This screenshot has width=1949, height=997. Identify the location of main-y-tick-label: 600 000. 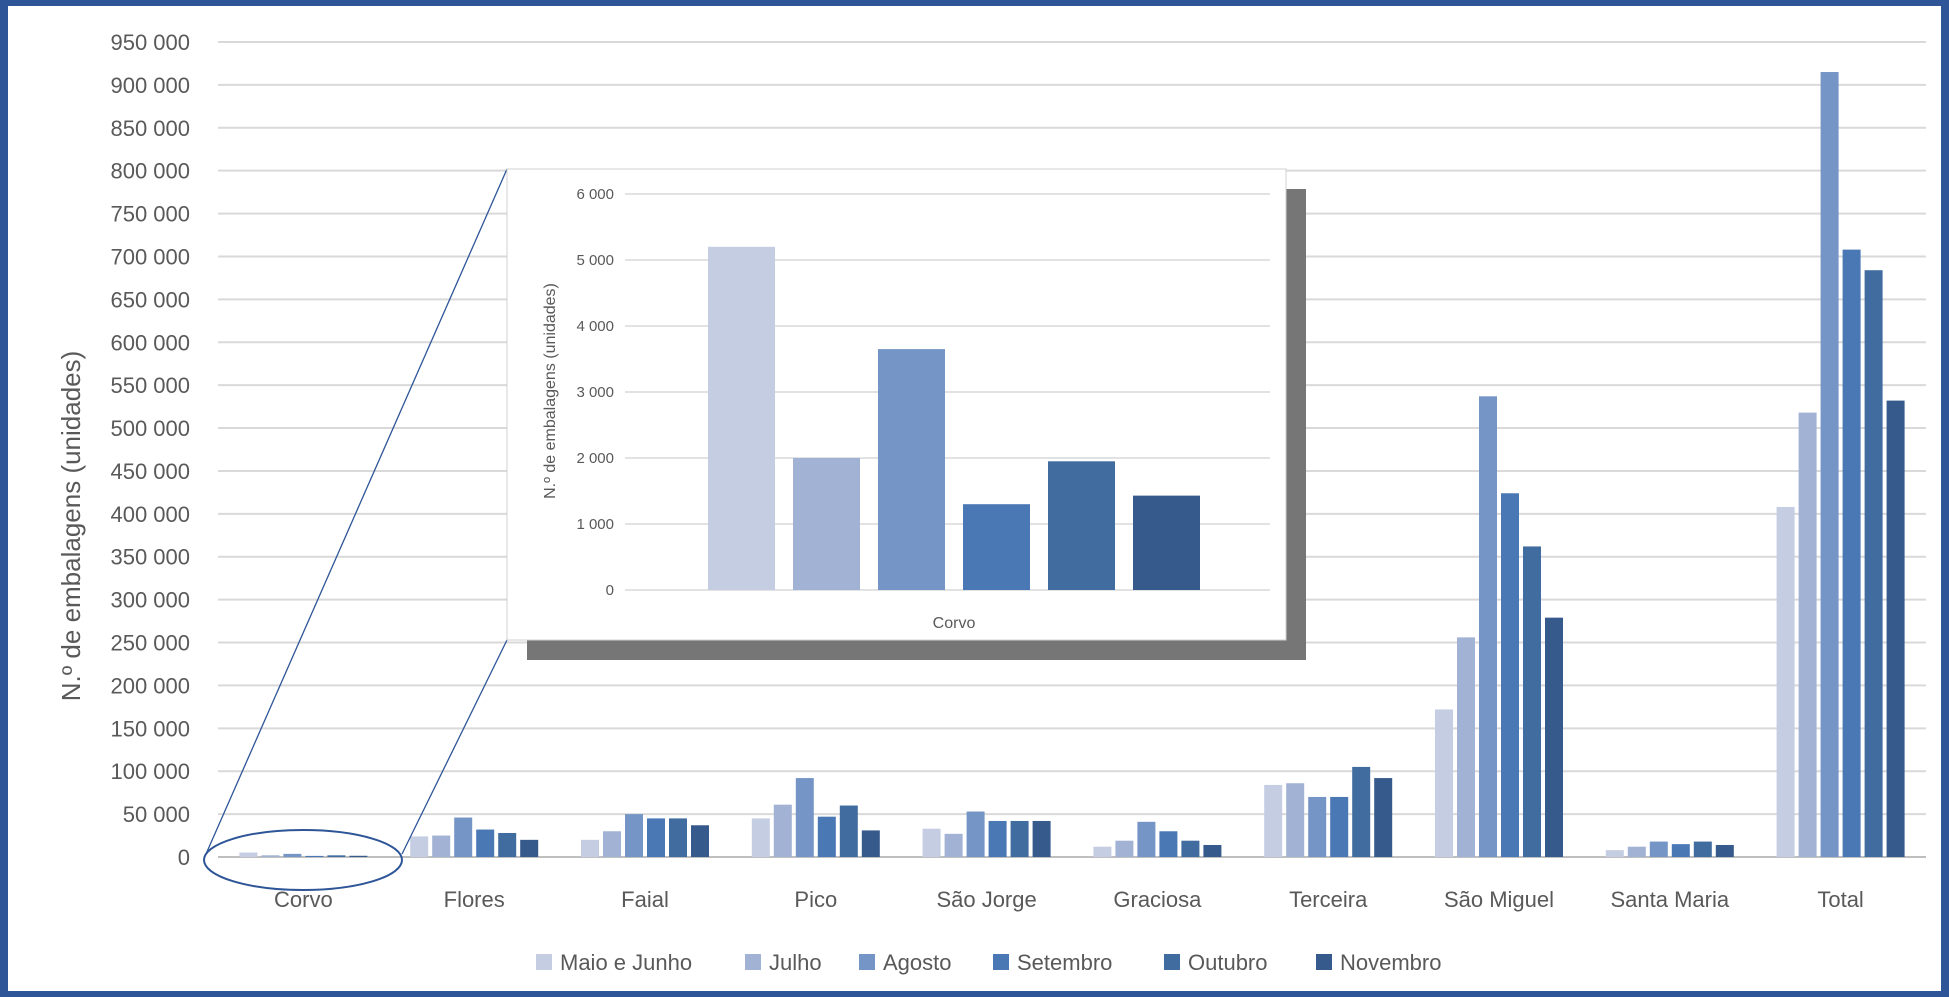
(150, 342).